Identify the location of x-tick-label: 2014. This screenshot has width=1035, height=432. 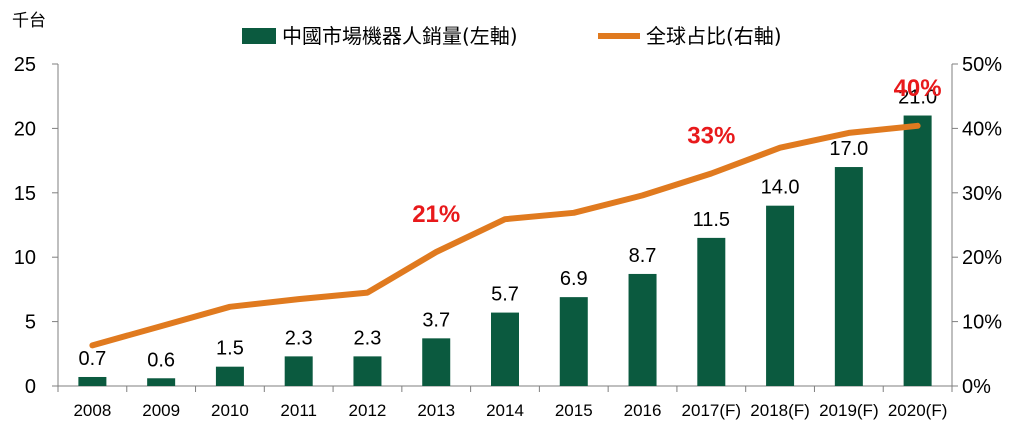
(505, 410).